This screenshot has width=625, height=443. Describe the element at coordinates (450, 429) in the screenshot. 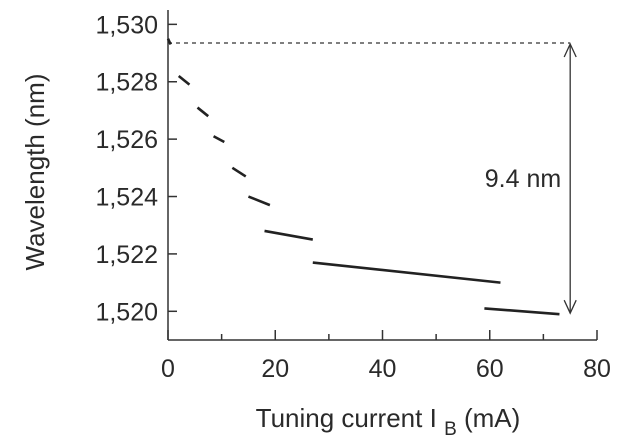

I see `x-axis-title-subscript: B` at that location.